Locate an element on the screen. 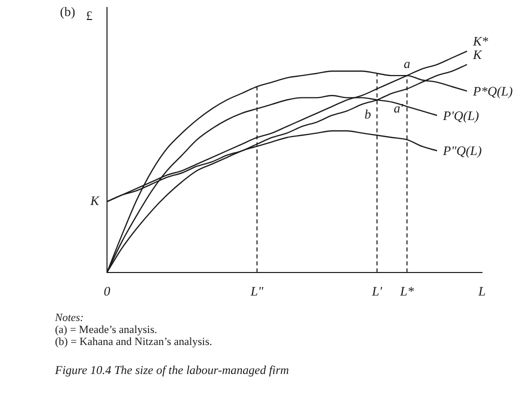 Image resolution: width=529 pixels, height=403 pixels. text: (a) = Meade’s analysis. is located at coordinates (106, 330).